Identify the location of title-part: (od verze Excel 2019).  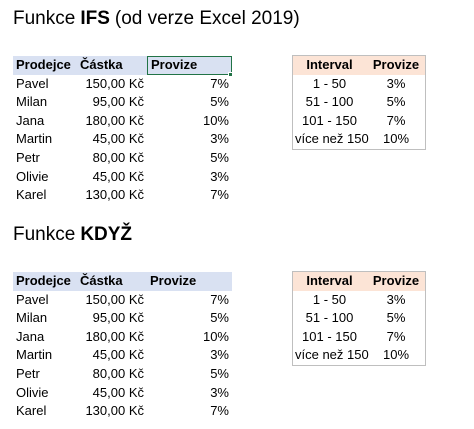
(207, 18).